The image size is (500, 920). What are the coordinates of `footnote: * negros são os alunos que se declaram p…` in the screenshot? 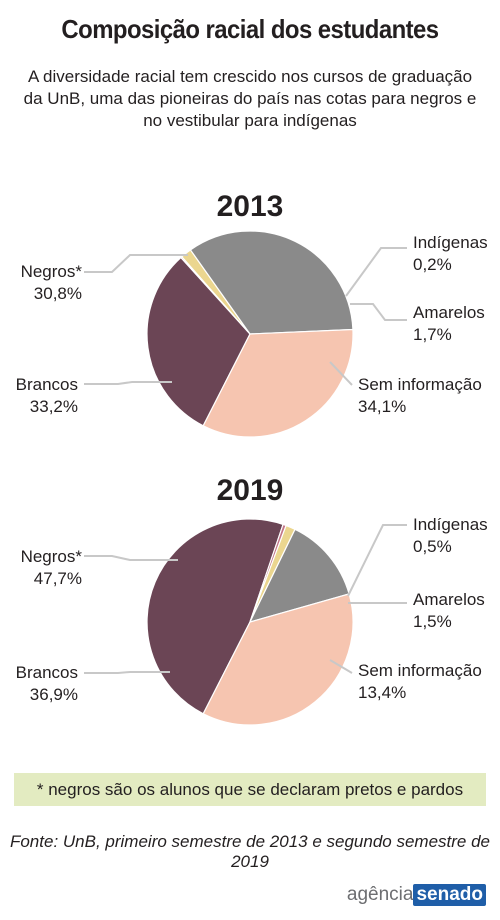 It's located at (250, 789).